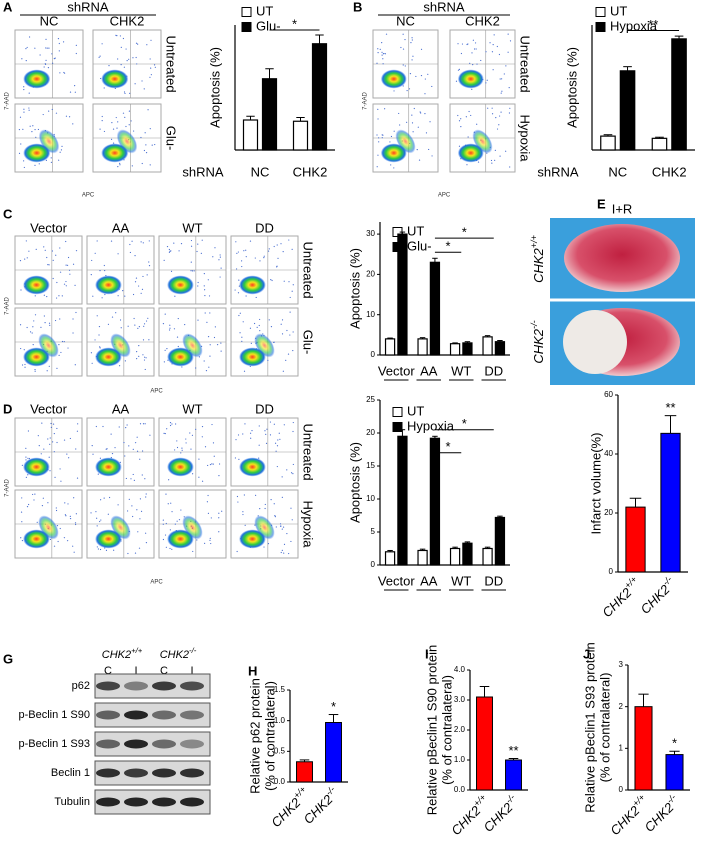  I want to click on event-cloud, so click(470, 79).